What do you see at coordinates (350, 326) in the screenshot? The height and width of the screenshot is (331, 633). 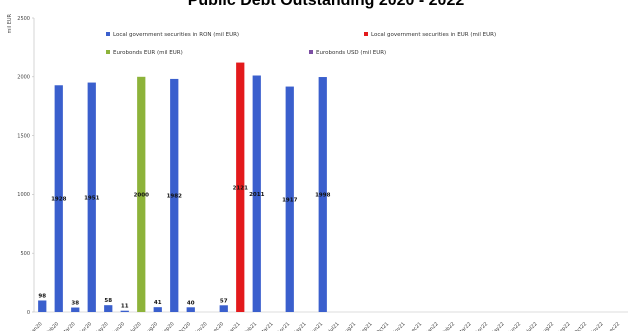 I see `x-tick-label: Aug21` at bounding box center [350, 326].